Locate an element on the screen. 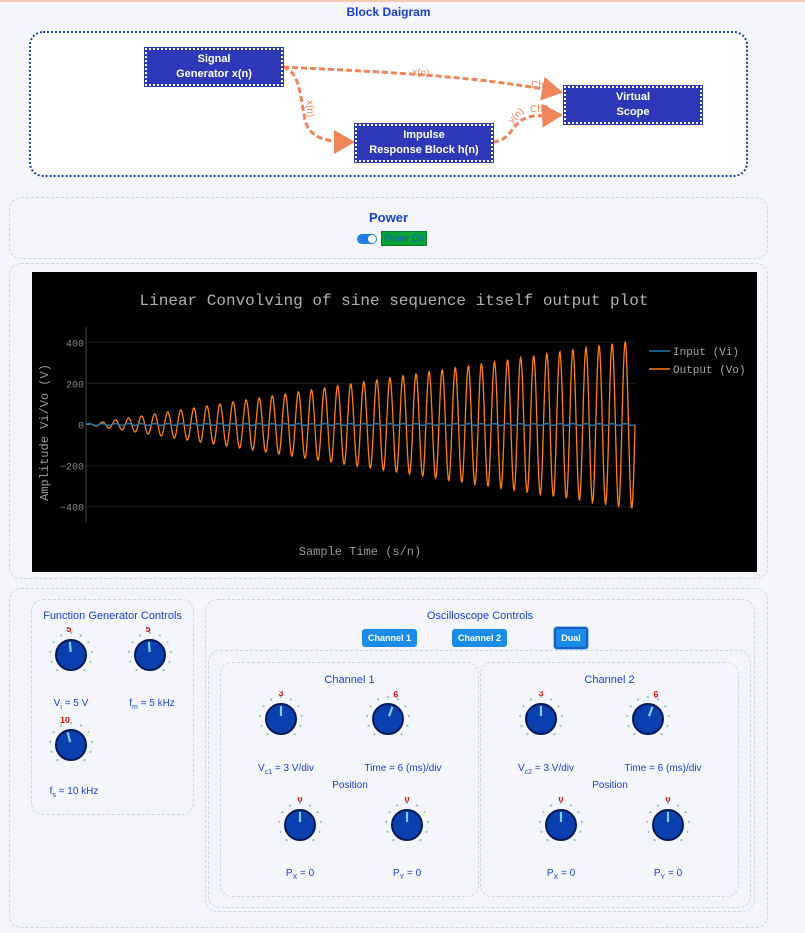 The width and height of the screenshot is (805, 933). ch2-py-knob: 0 is located at coordinates (668, 820).